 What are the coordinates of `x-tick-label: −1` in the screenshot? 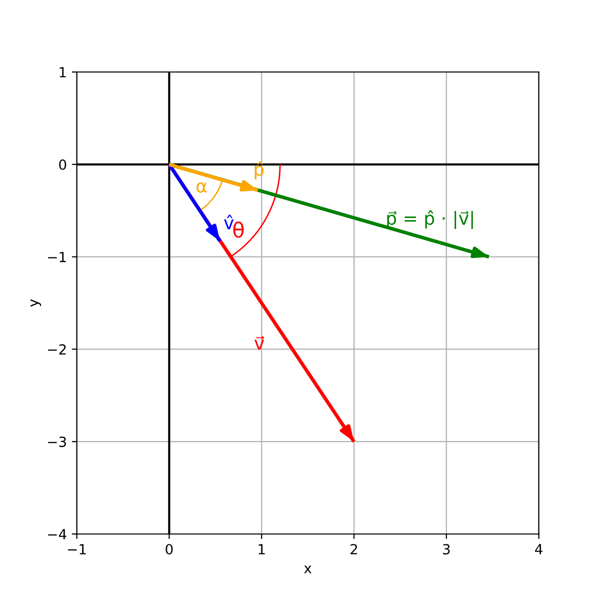 It's located at (77, 549).